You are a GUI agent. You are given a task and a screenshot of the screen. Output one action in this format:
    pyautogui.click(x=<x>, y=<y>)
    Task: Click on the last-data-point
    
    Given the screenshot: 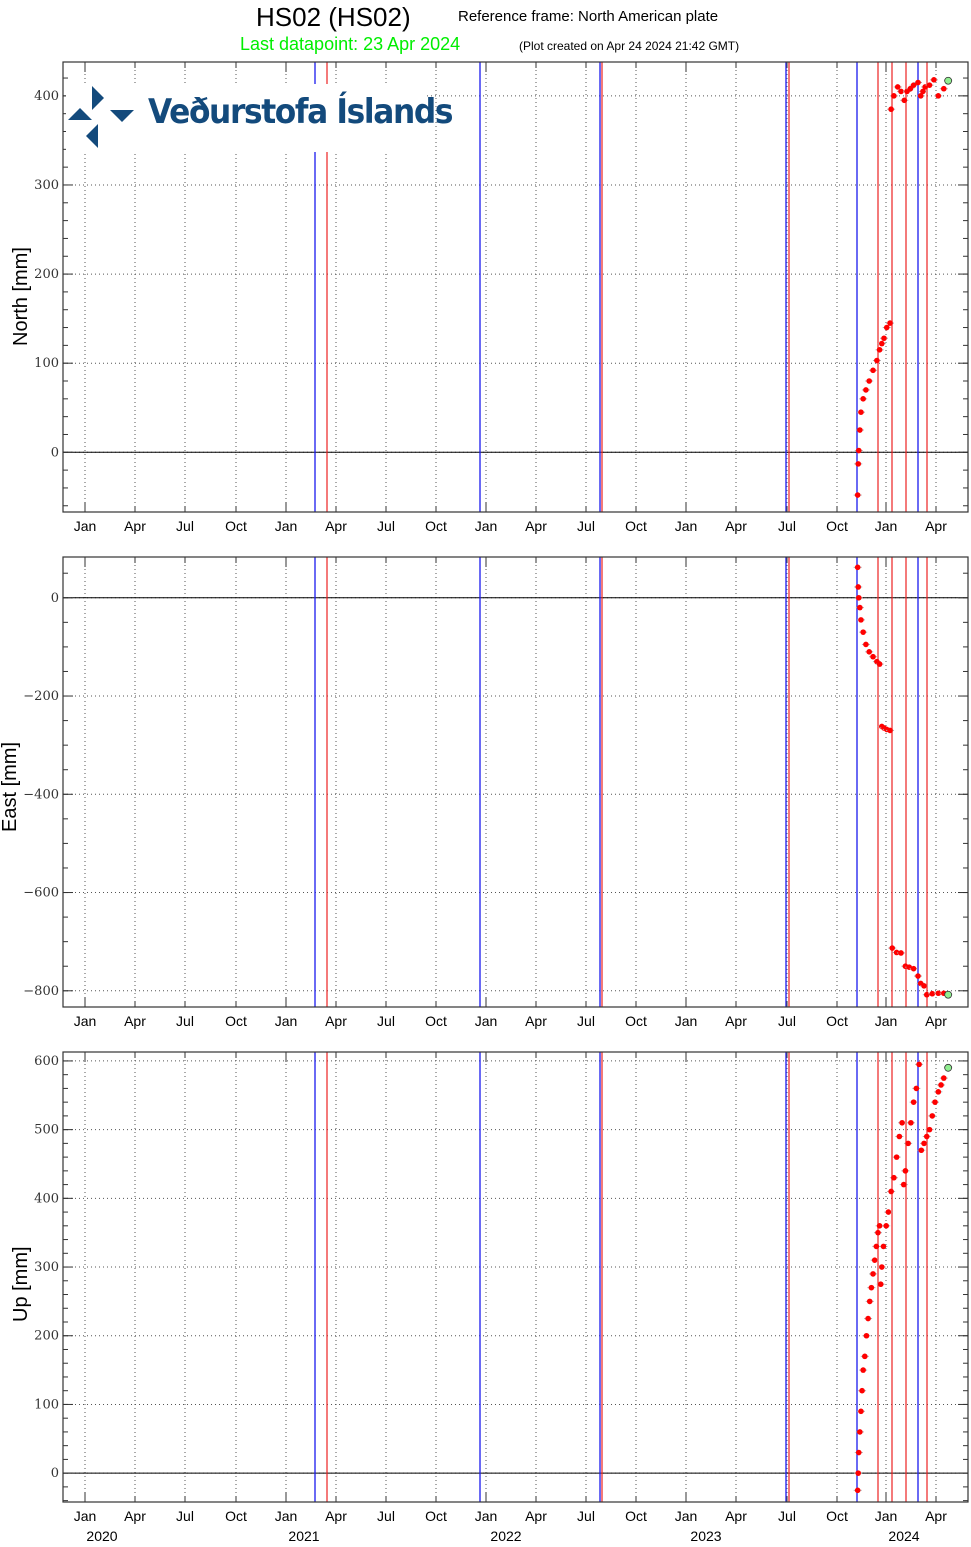 What is the action you would take?
    pyautogui.click(x=948, y=1067)
    